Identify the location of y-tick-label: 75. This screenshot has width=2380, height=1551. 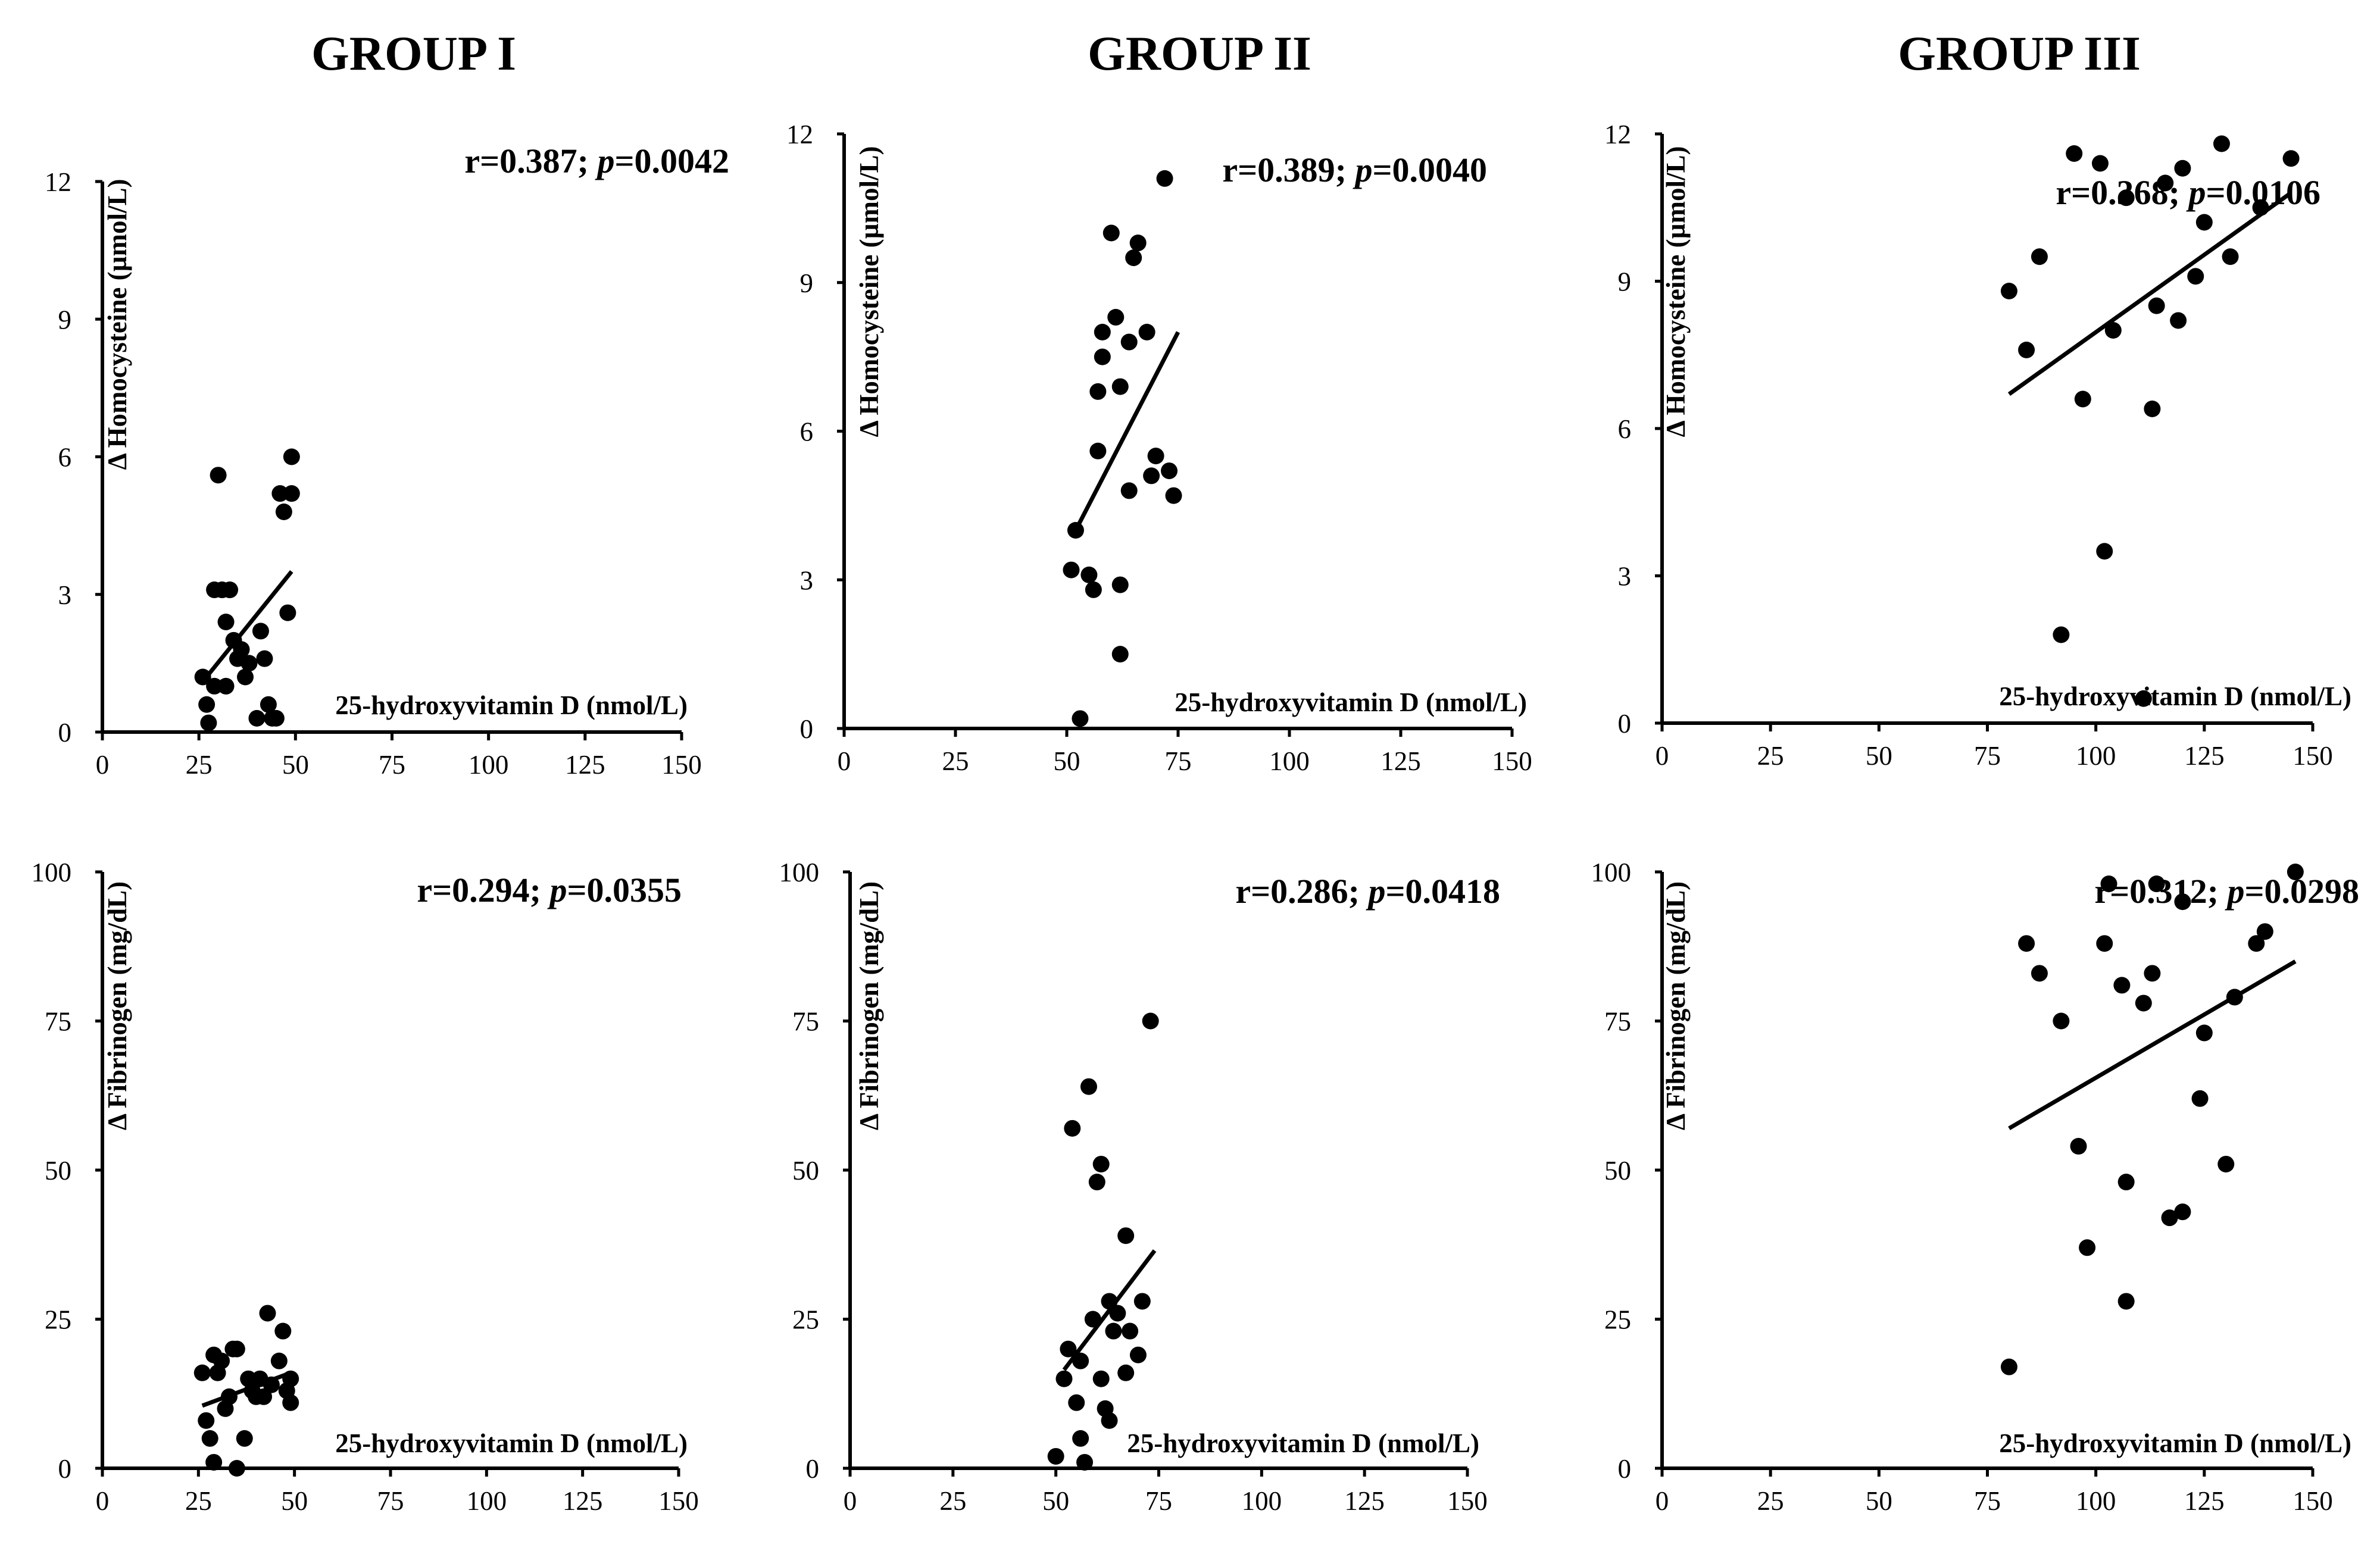
(58, 1022).